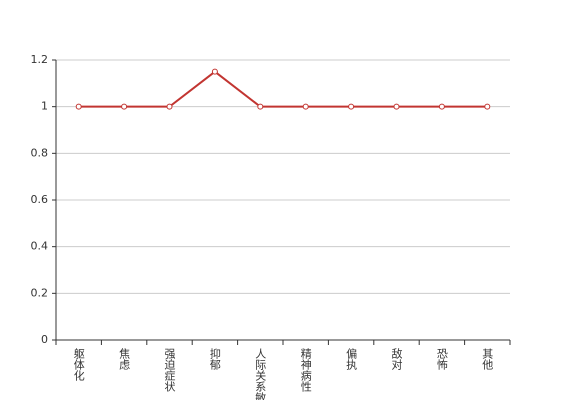 The height and width of the screenshot is (400, 567). Describe the element at coordinates (44, 339) in the screenshot. I see `y-tick-label: 0` at that location.